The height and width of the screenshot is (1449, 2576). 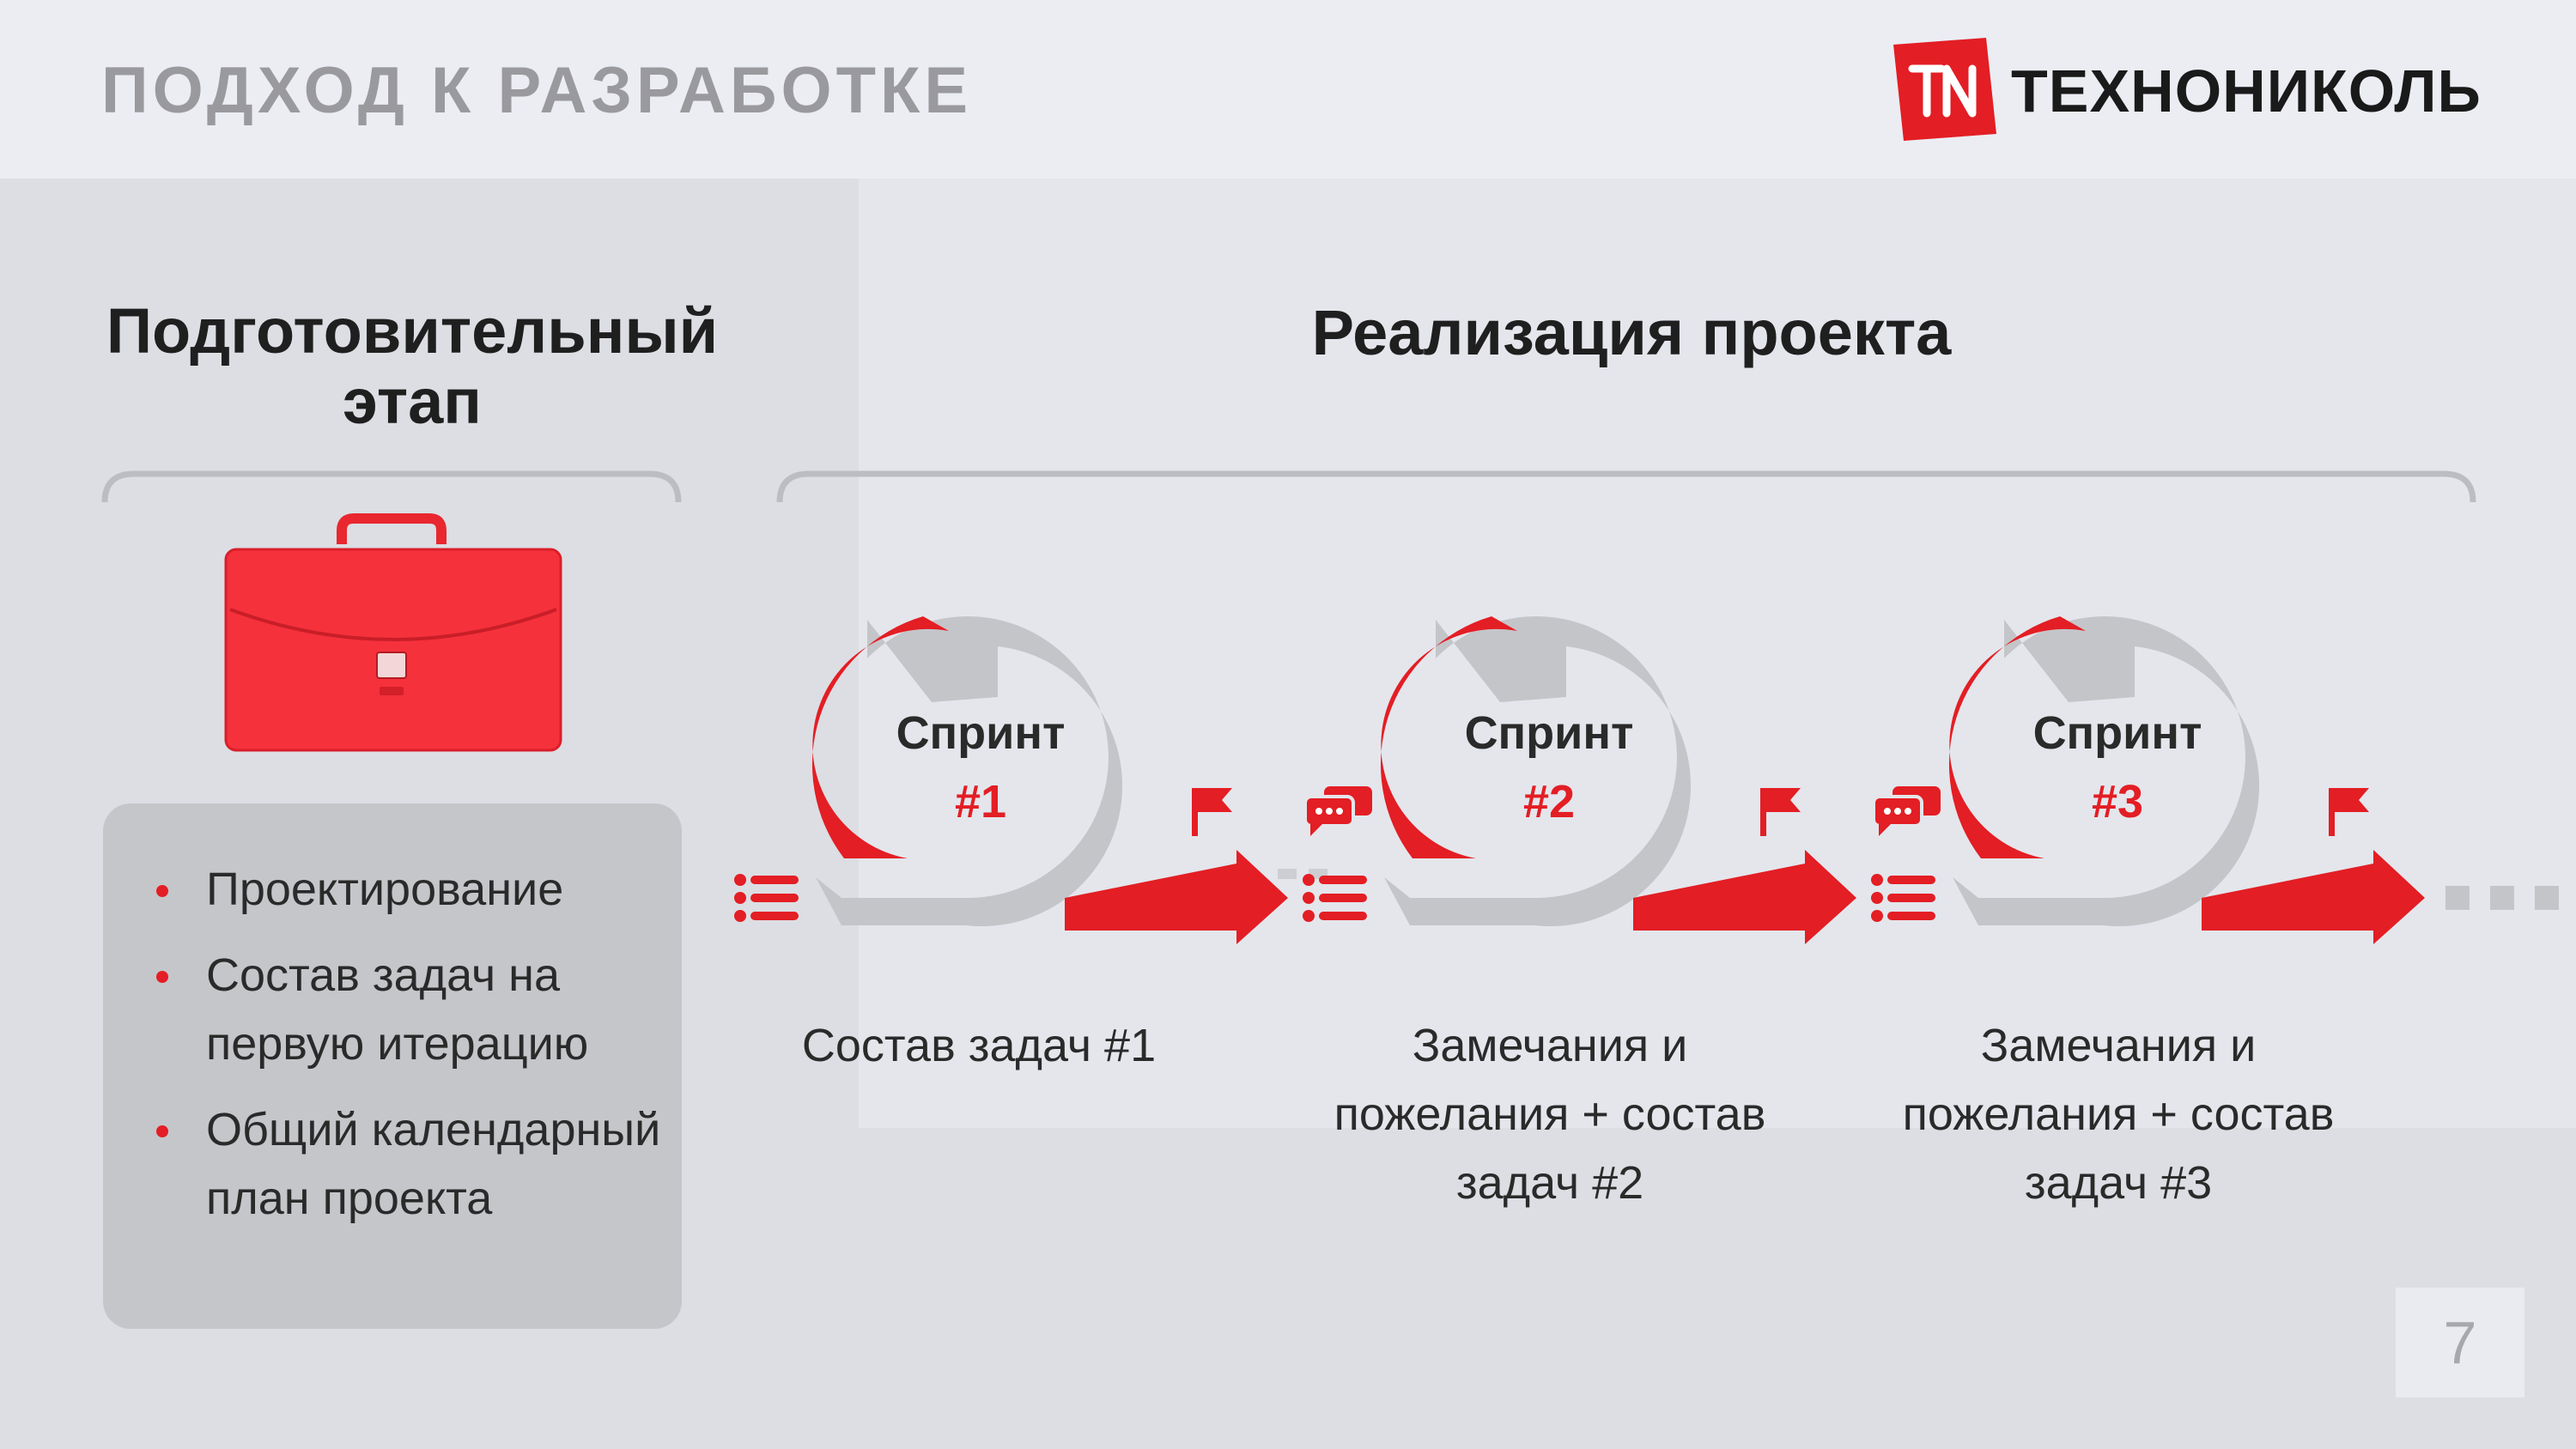 What do you see at coordinates (1631, 332) in the screenshot?
I see `implementation-title: Реализация проекта` at bounding box center [1631, 332].